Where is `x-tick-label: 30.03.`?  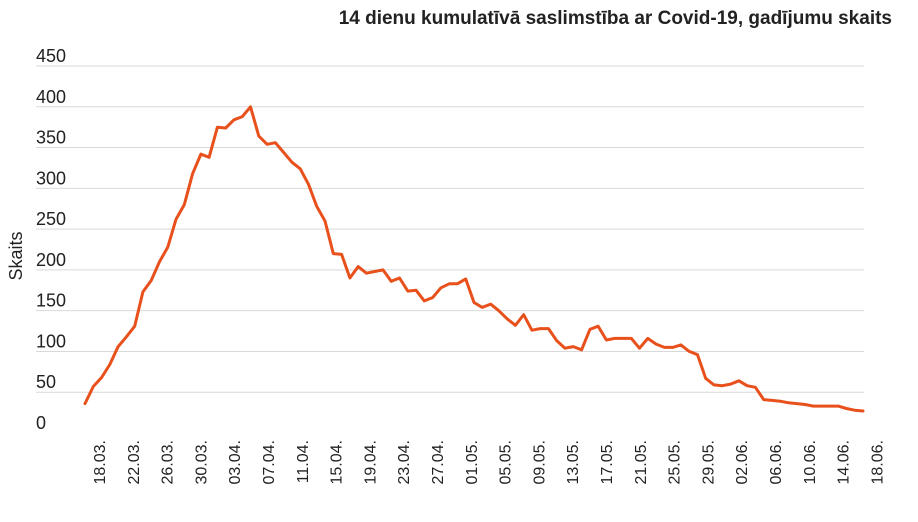 x-tick-label: 30.03. is located at coordinates (201, 462).